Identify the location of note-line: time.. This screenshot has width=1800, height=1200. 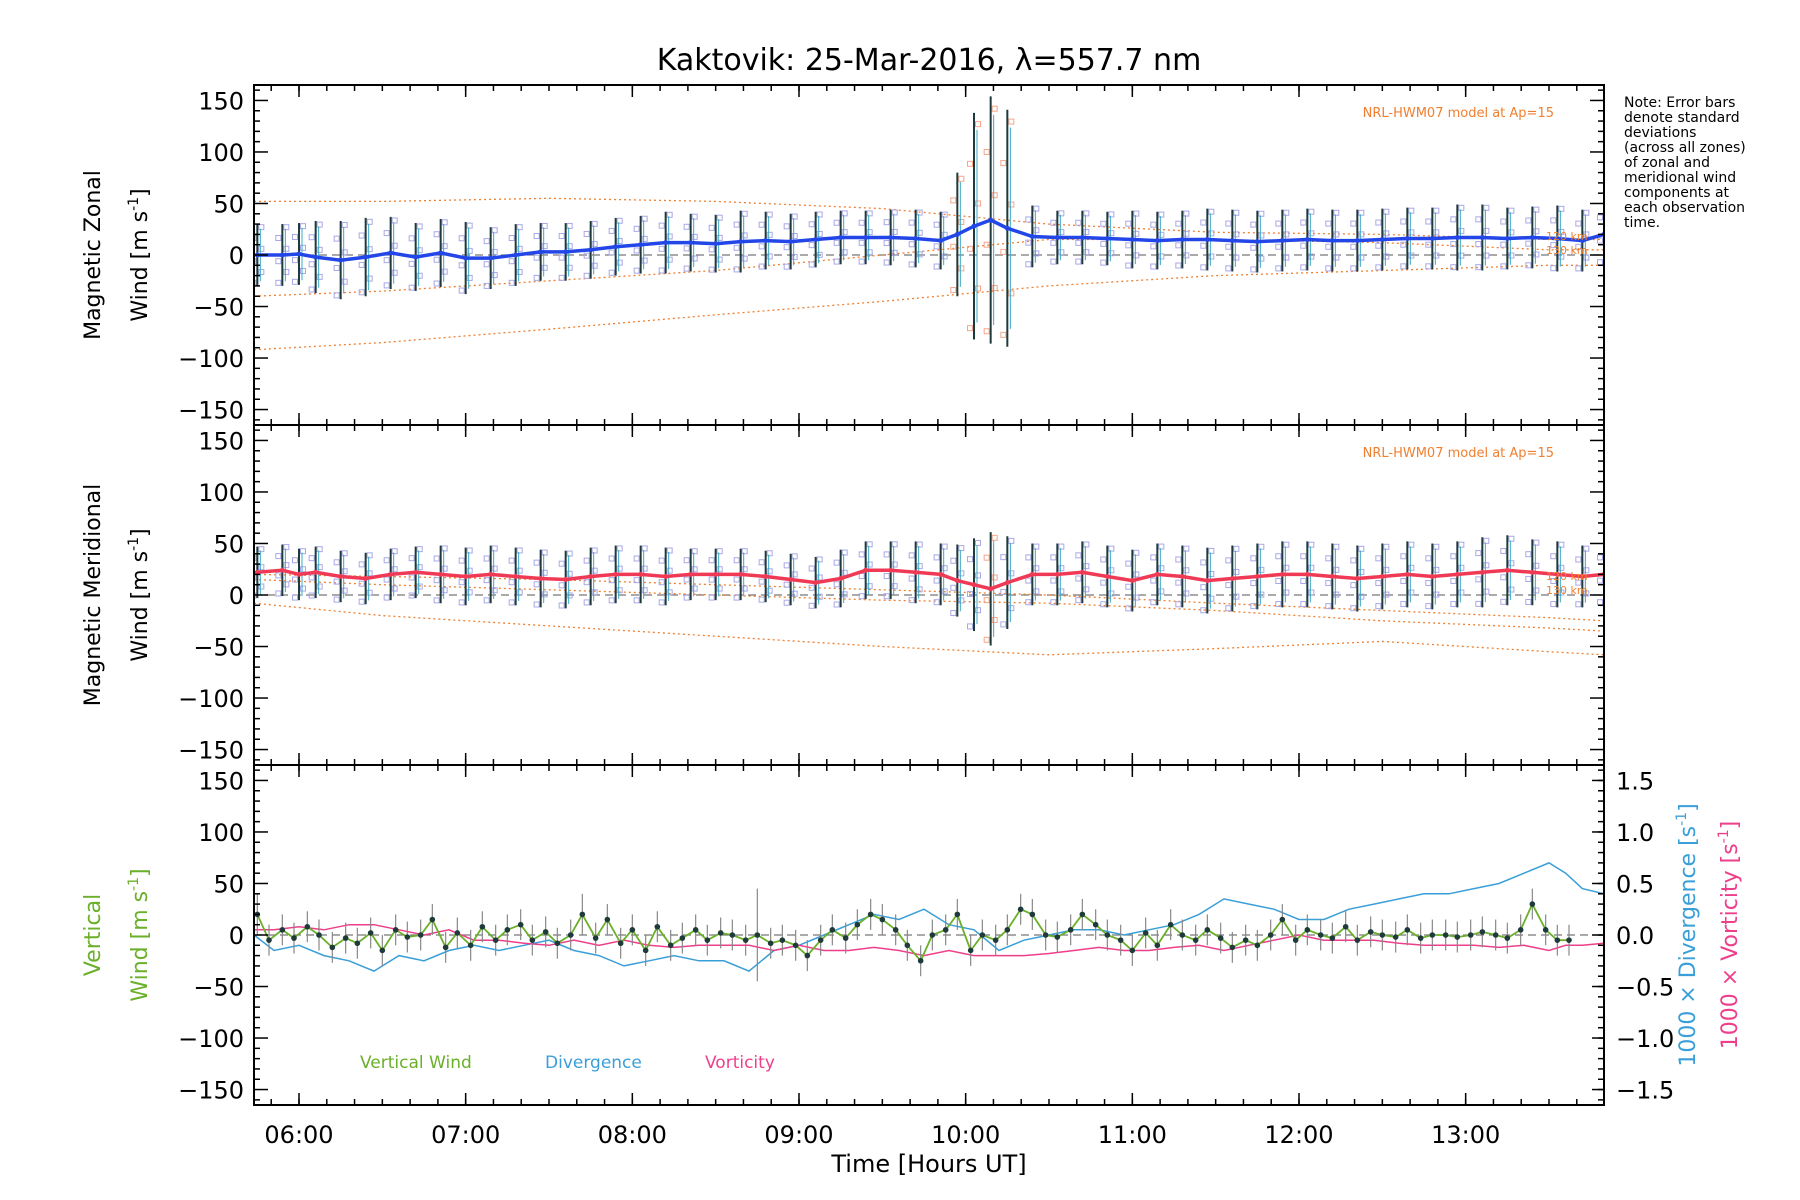
(1642, 223).